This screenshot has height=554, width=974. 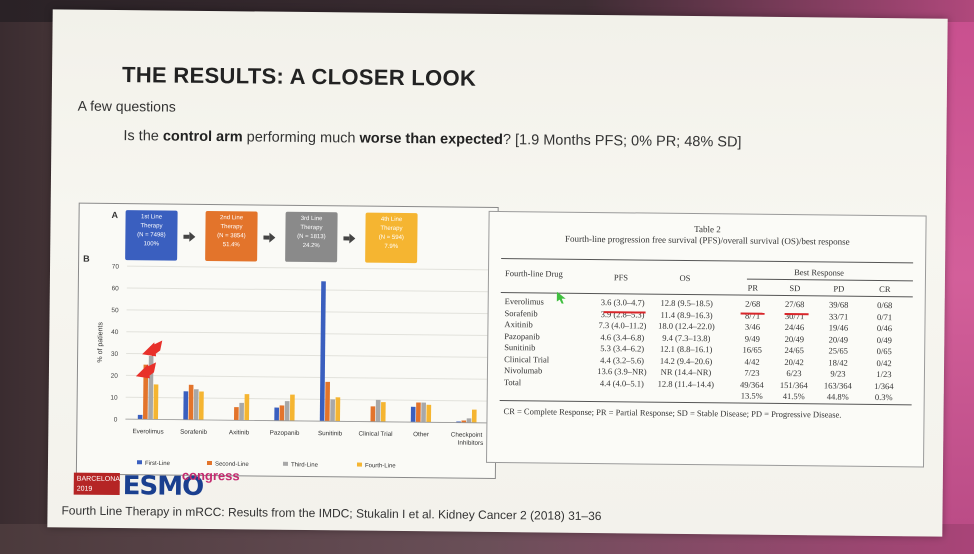 What do you see at coordinates (838, 373) in the screenshot?
I see `table-cell-pd: 9/23` at bounding box center [838, 373].